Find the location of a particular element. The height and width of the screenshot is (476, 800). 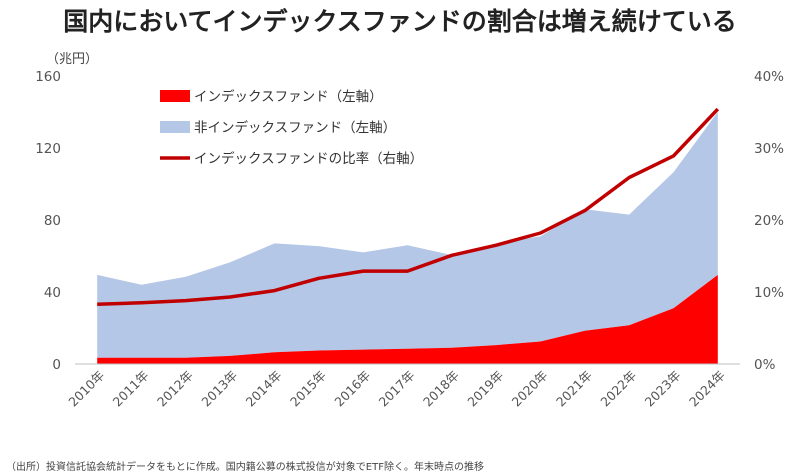

y-right-tick-label: 30% is located at coordinates (769, 149).